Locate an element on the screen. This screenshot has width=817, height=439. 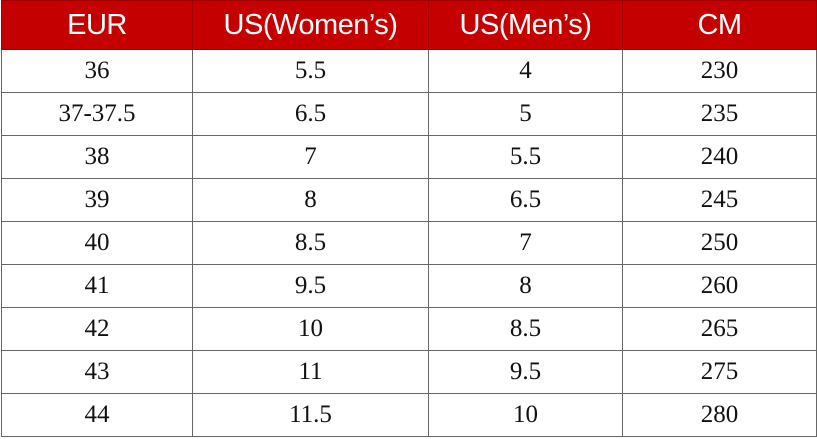
table-row: 36 5.5 4 230 is located at coordinates (409, 71).